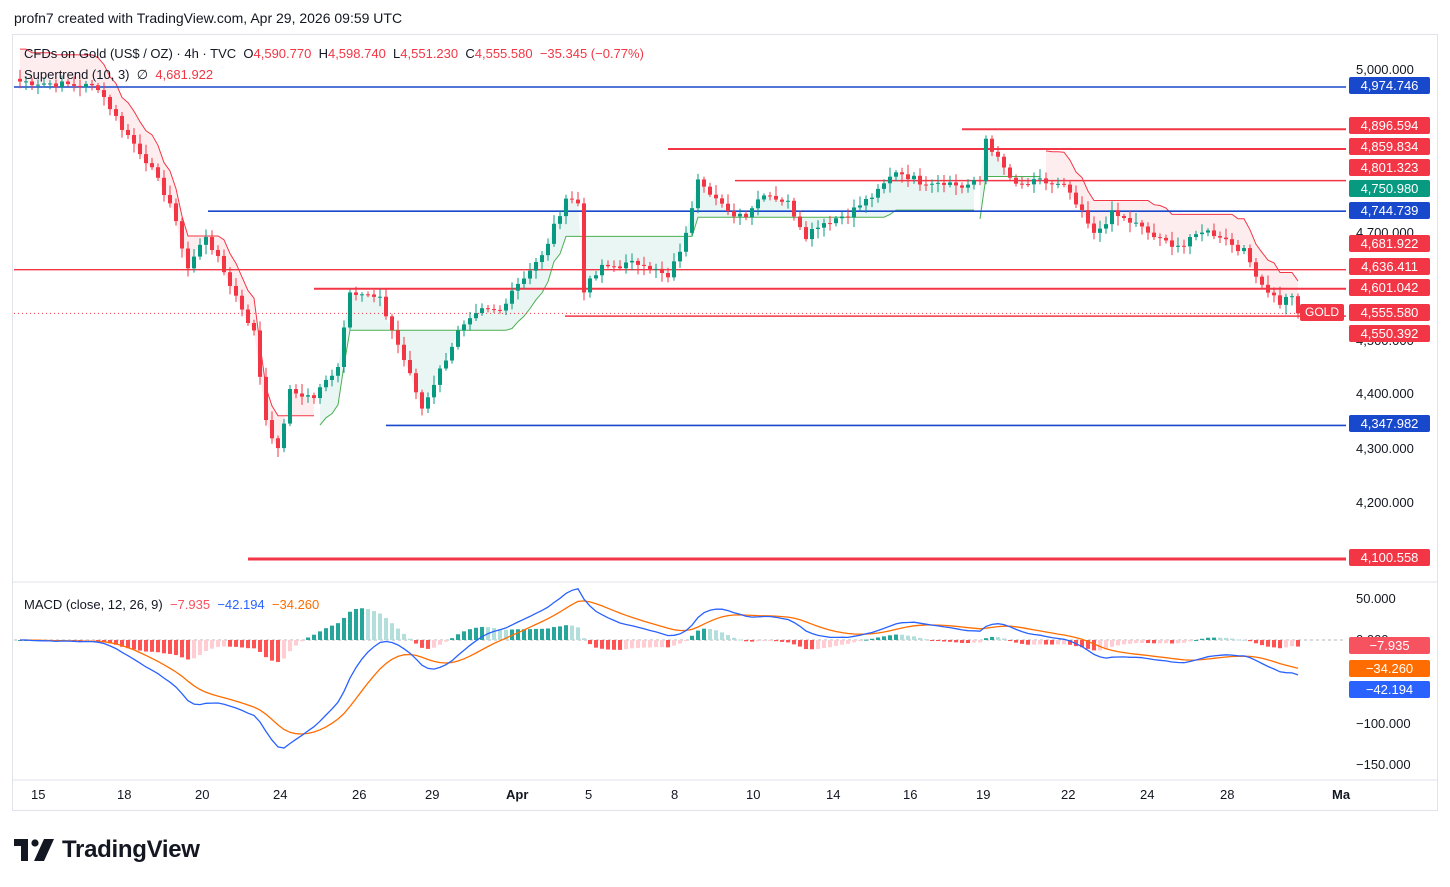  I want to click on date-tick: 26, so click(359, 794).